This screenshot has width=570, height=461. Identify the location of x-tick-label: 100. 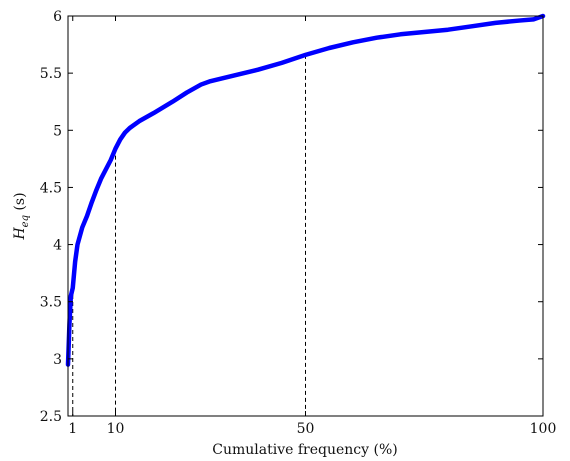
(543, 429).